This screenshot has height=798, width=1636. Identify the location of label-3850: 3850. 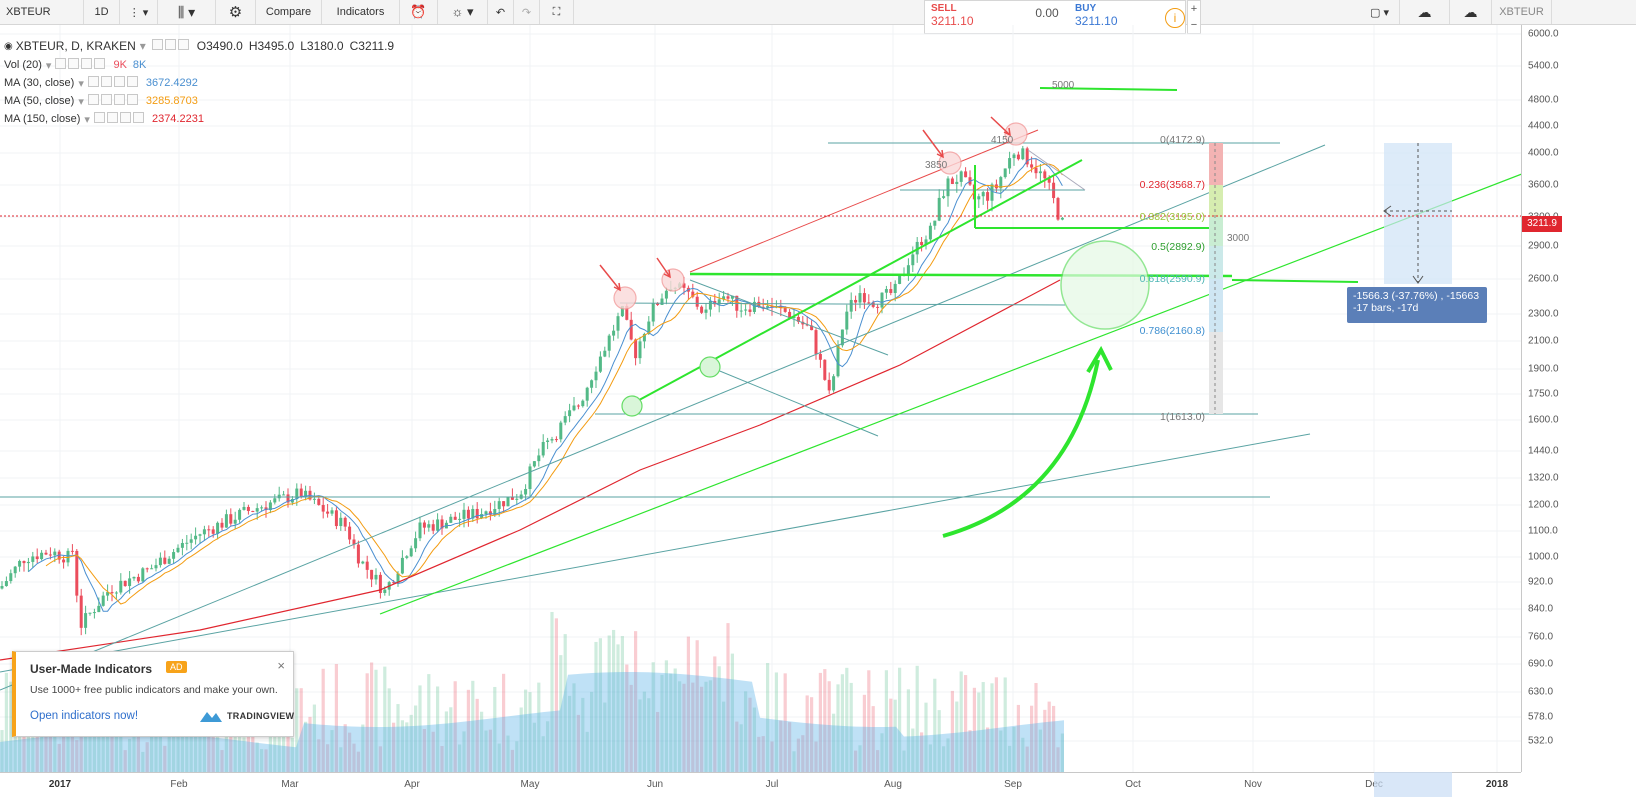
(936, 165).